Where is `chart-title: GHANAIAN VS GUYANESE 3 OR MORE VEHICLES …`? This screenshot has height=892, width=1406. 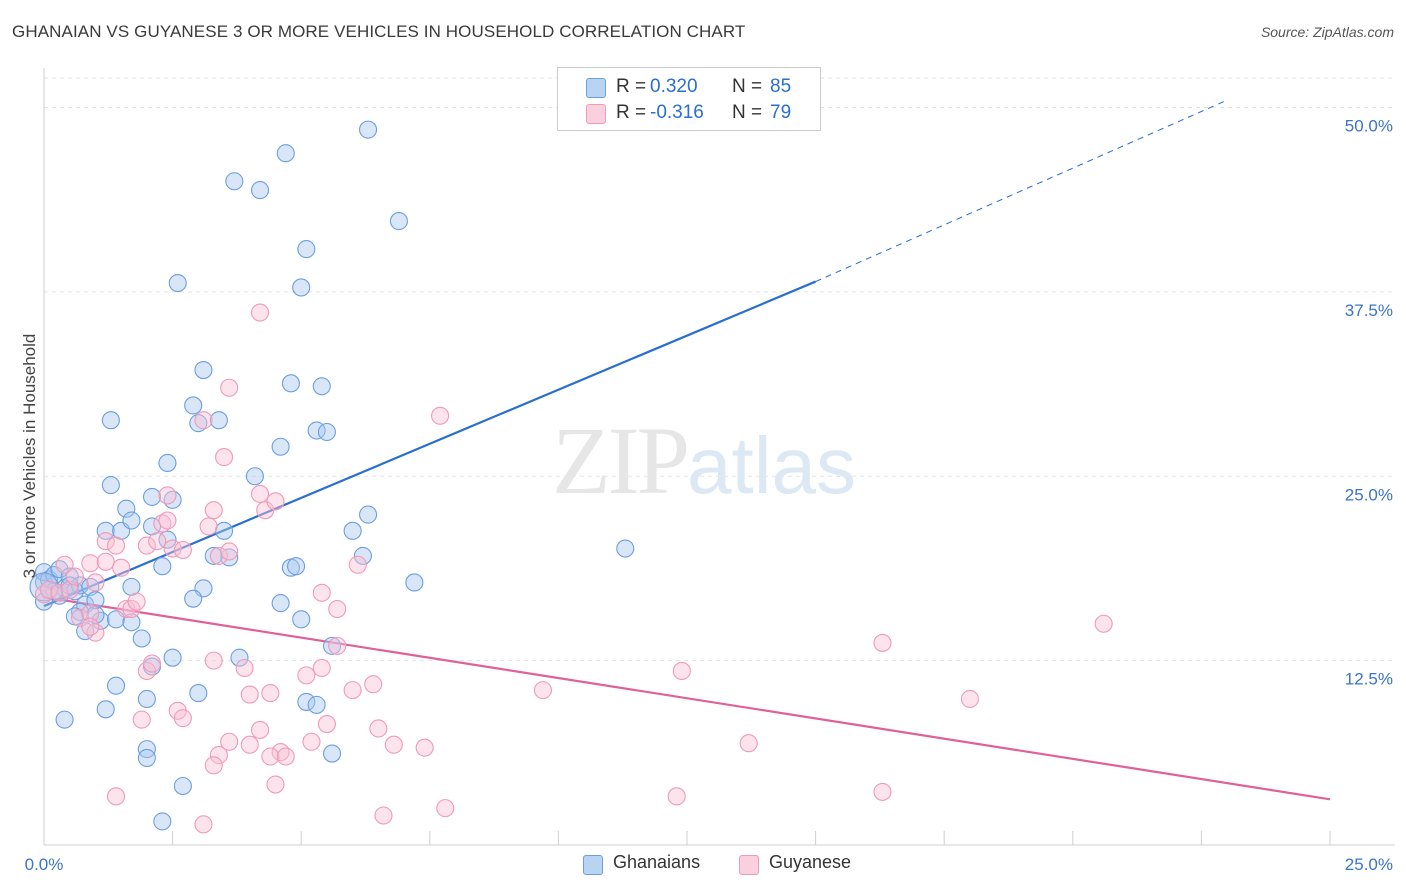 chart-title: GHANAIAN VS GUYANESE 3 OR MORE VEHICLES … is located at coordinates (379, 31).